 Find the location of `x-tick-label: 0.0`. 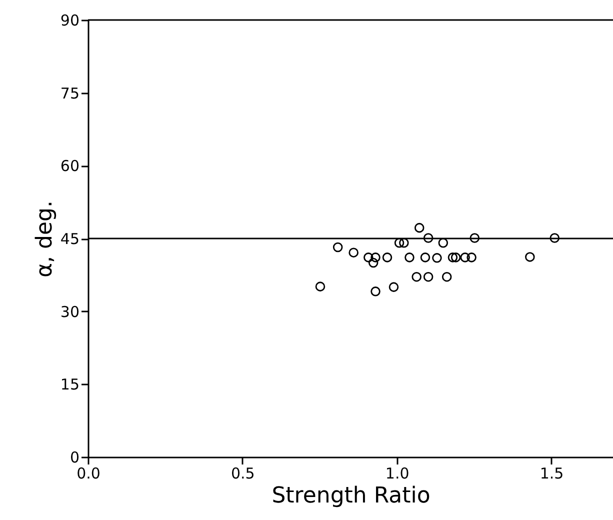

x-tick-label: 0.0 is located at coordinates (88, 473).